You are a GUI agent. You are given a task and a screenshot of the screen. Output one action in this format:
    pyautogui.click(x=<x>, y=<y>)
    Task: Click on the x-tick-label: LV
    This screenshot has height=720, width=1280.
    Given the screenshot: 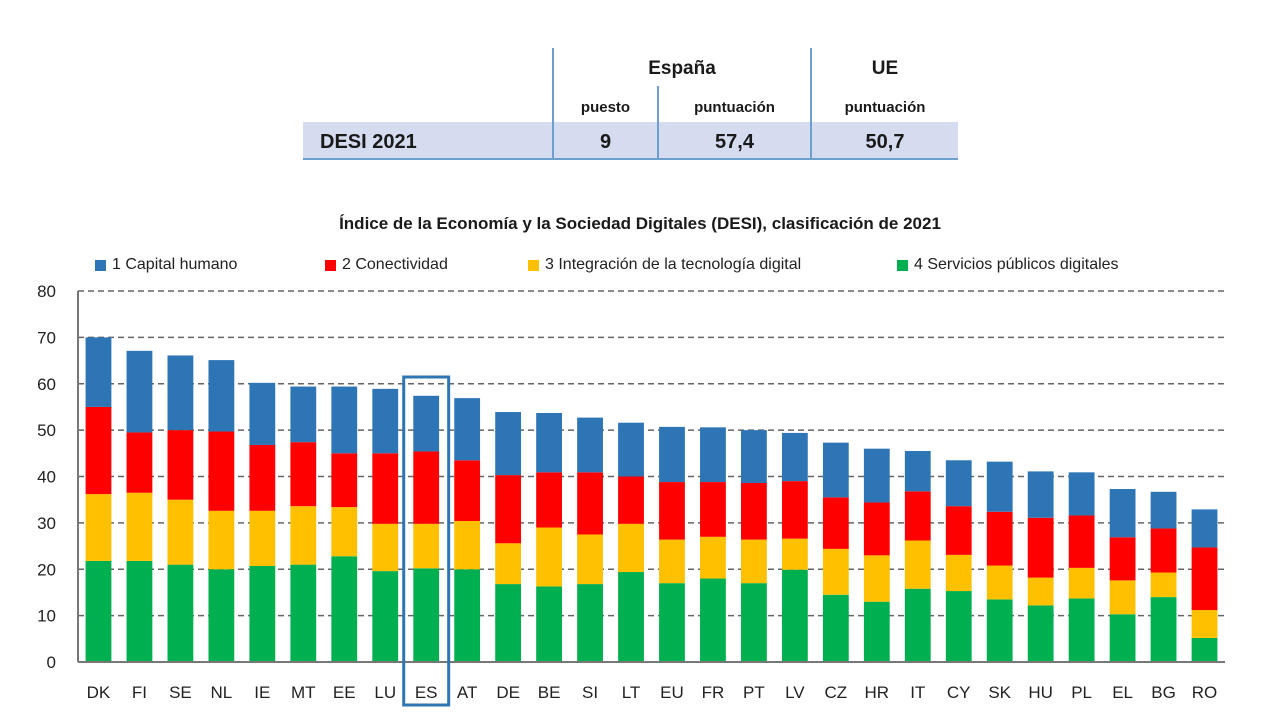 What is the action you would take?
    pyautogui.click(x=795, y=692)
    